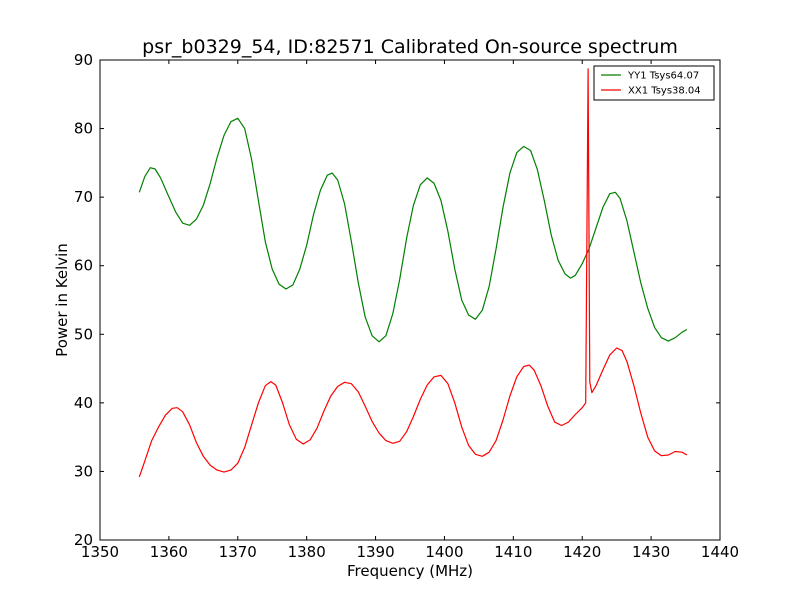  I want to click on y-tick-label: 90, so click(83, 60).